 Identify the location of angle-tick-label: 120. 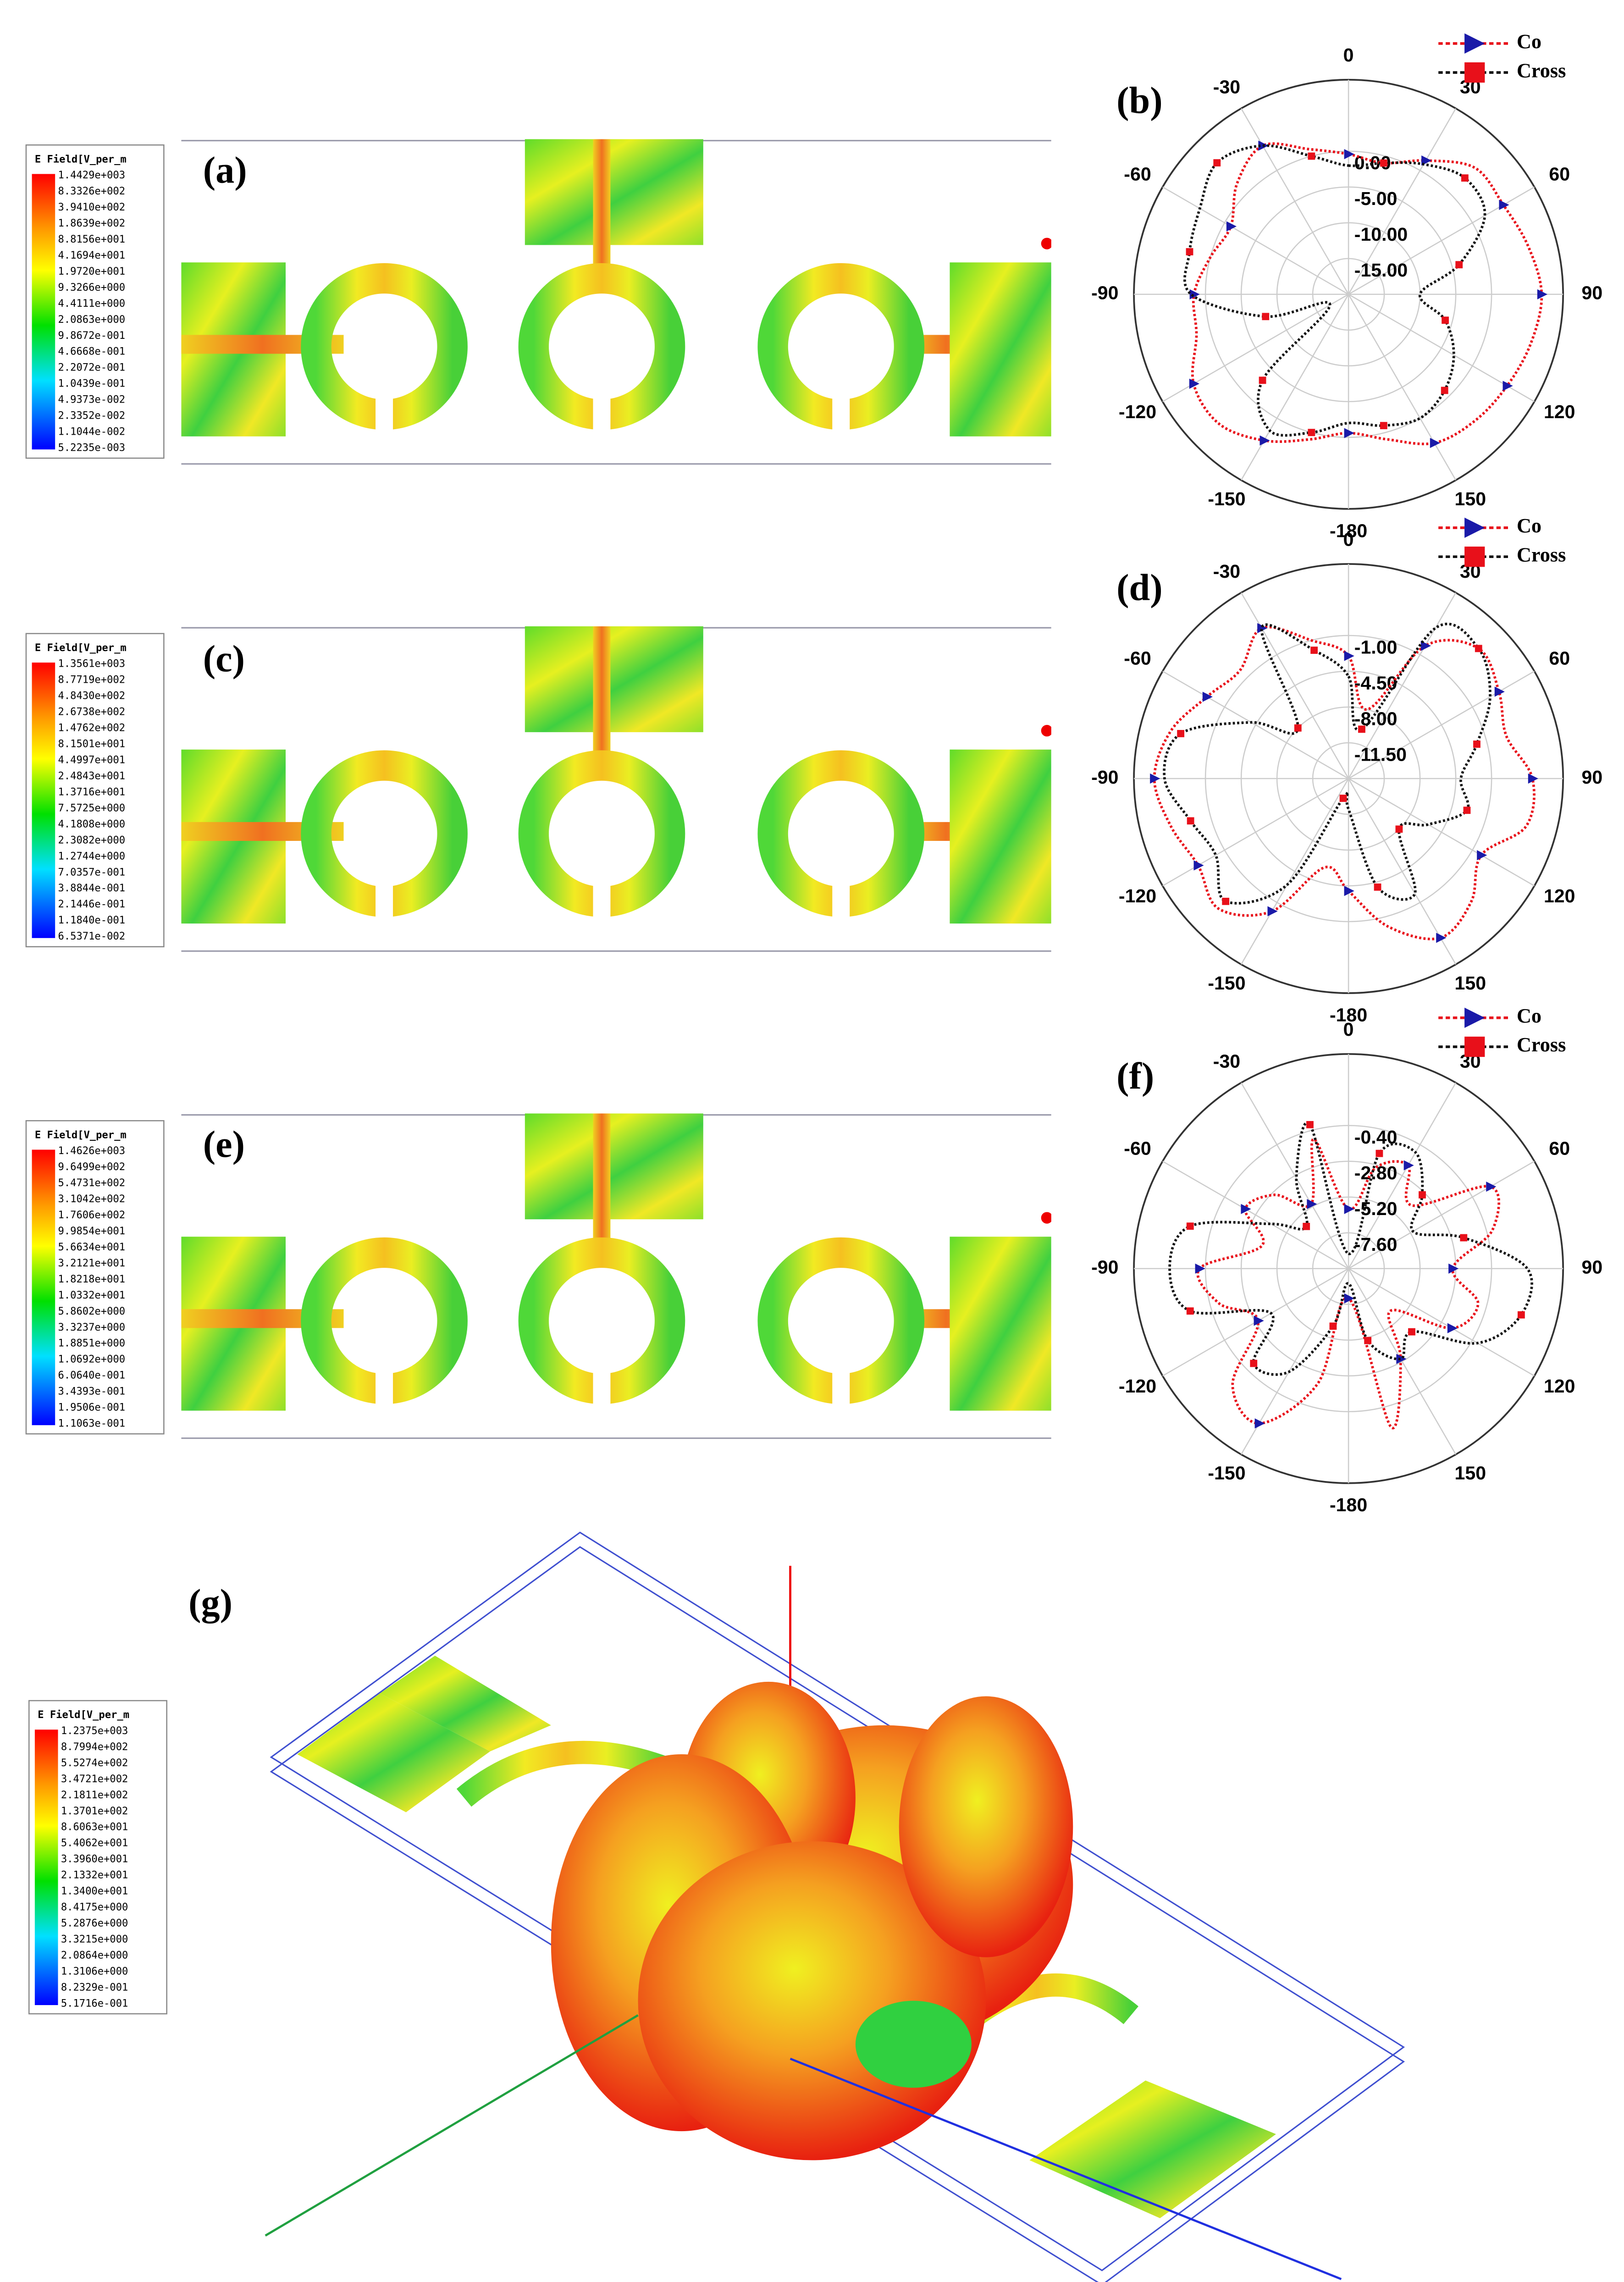
(1559, 411).